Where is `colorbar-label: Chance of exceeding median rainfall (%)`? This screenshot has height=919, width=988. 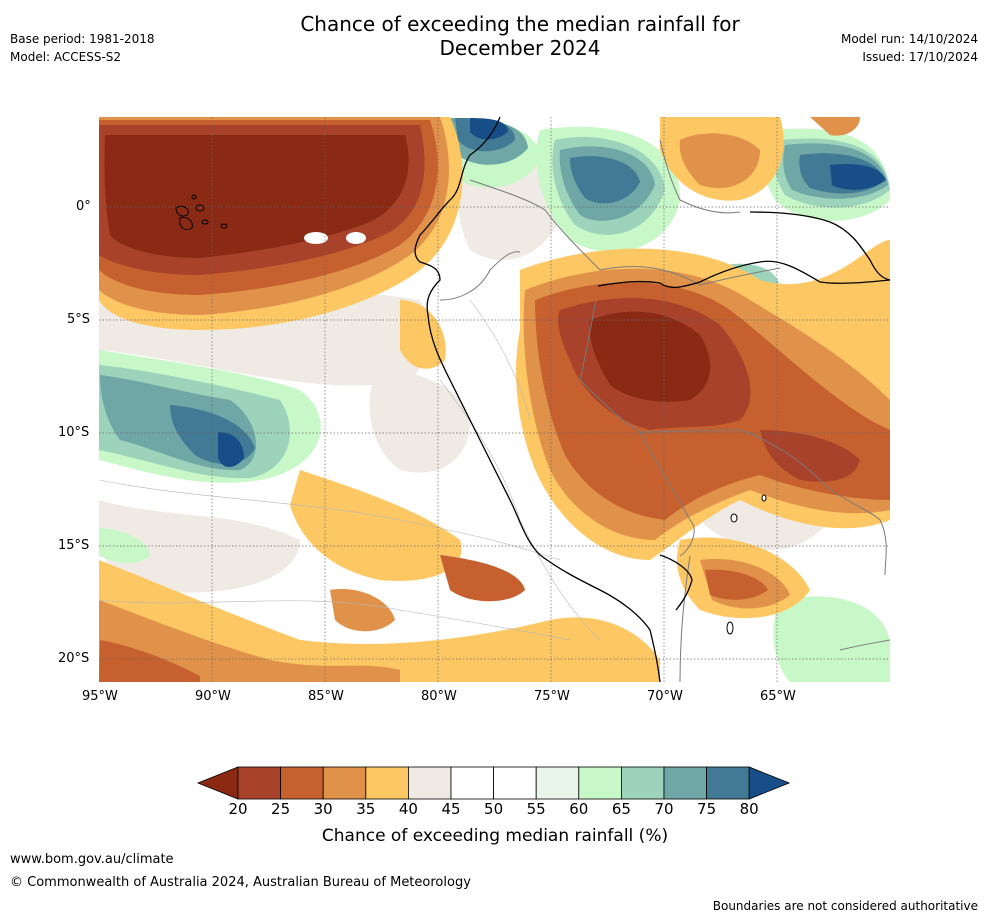
colorbar-label: Chance of exceeding median rainfall (%) is located at coordinates (495, 836).